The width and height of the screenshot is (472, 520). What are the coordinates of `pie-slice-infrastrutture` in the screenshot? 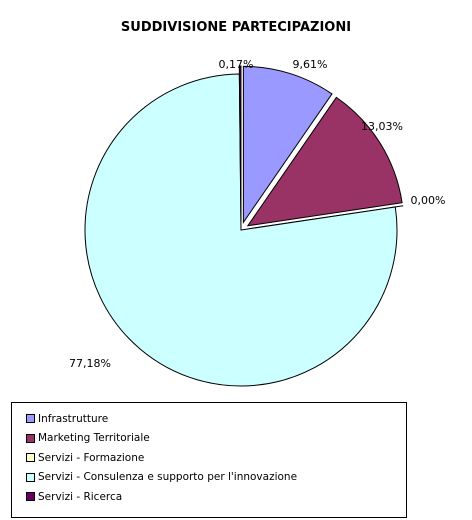 It's located at (287, 144).